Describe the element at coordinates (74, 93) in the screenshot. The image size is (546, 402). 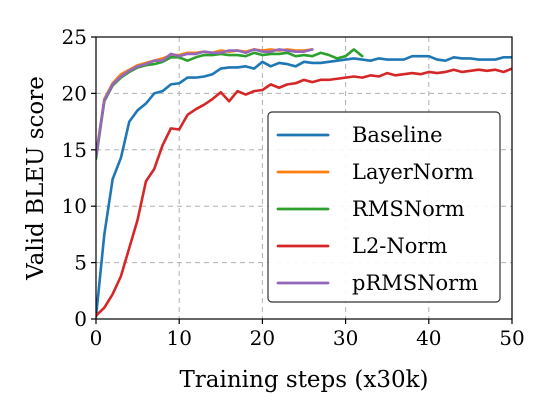
I see `y-tick-label: 20` at that location.